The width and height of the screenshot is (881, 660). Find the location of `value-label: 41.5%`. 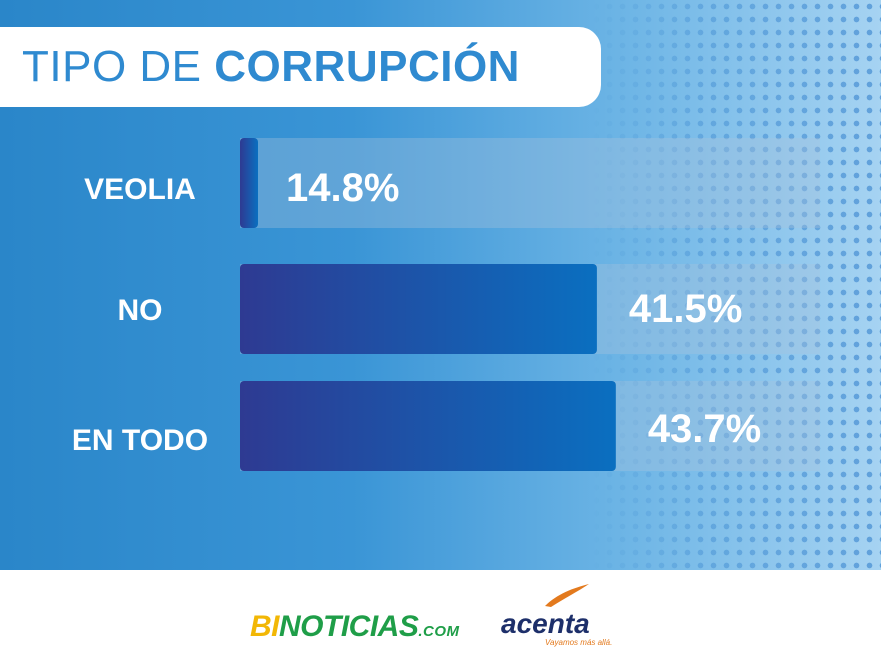

value-label: 41.5% is located at coordinates (685, 309).